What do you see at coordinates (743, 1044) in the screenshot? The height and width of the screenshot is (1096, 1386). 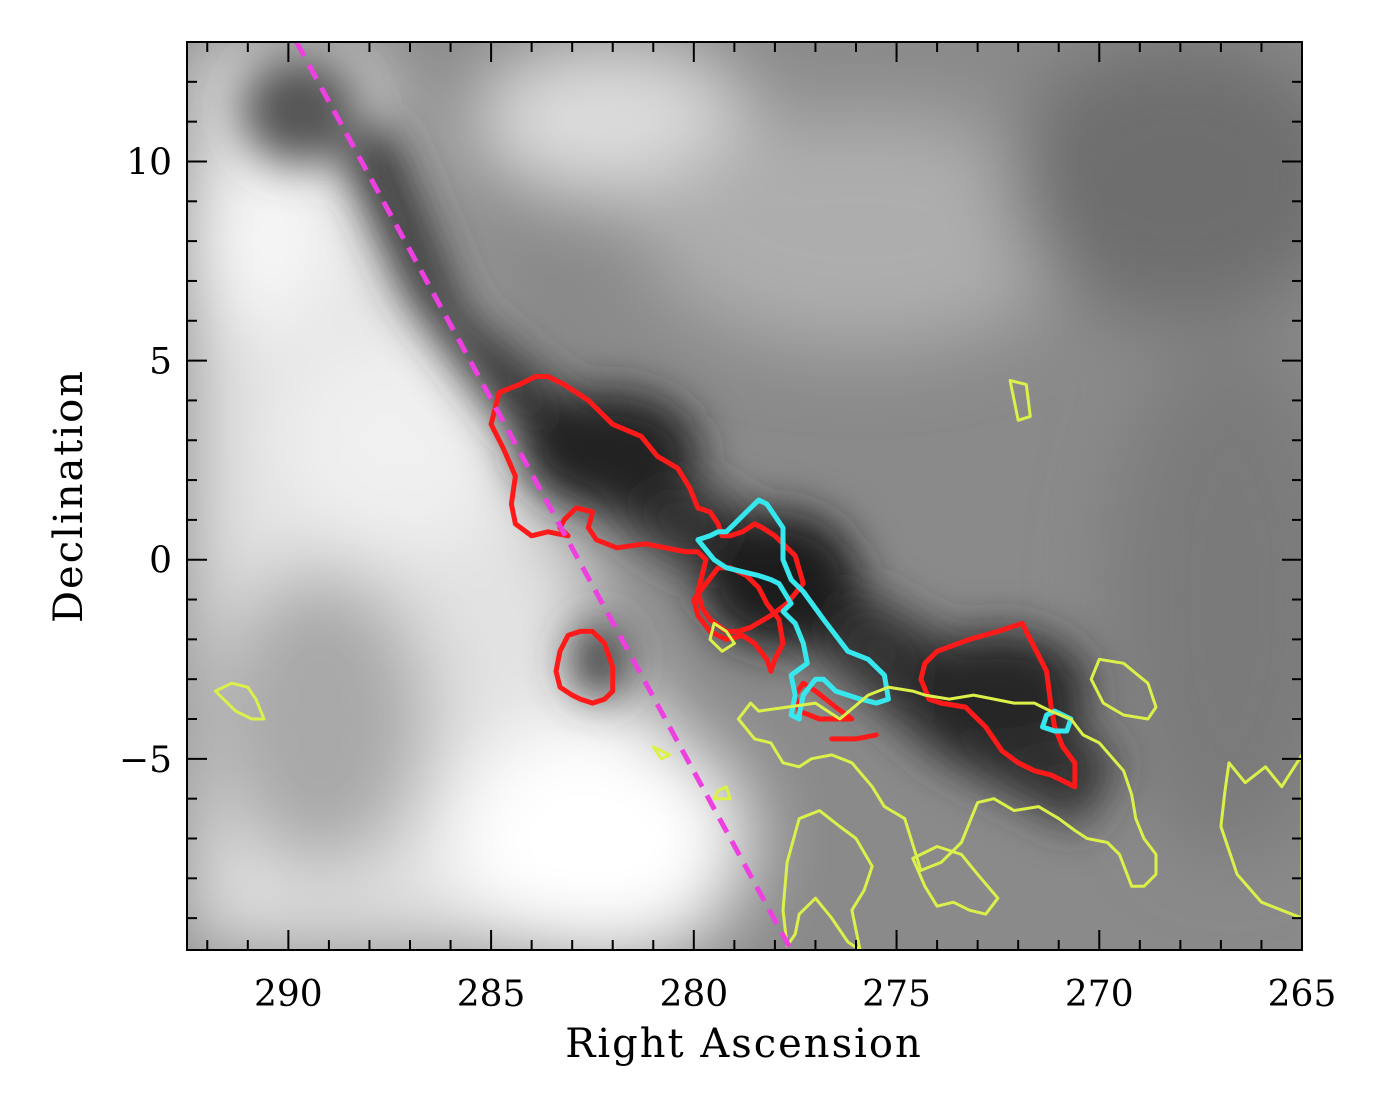 I see `x-axis-title: Right Ascension` at bounding box center [743, 1044].